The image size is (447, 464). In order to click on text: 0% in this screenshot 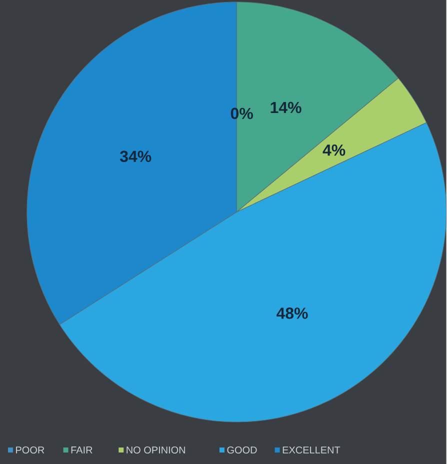, I will do `click(242, 114)`.